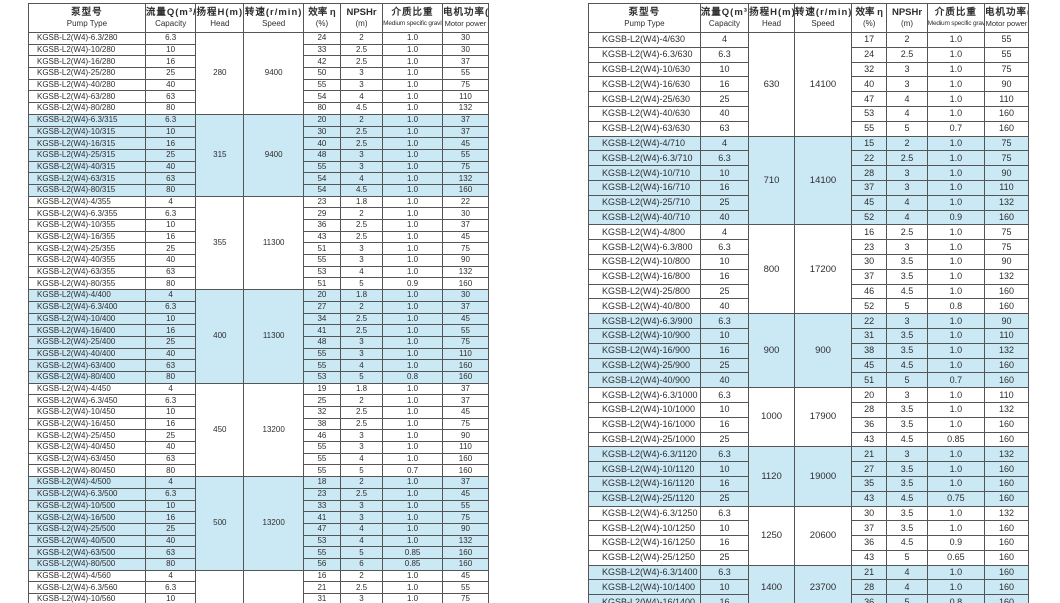 The image size is (1060, 603). What do you see at coordinates (87, 330) in the screenshot?
I see `pump-type-cell: KGSB-L2(W4)-16/400` at bounding box center [87, 330].